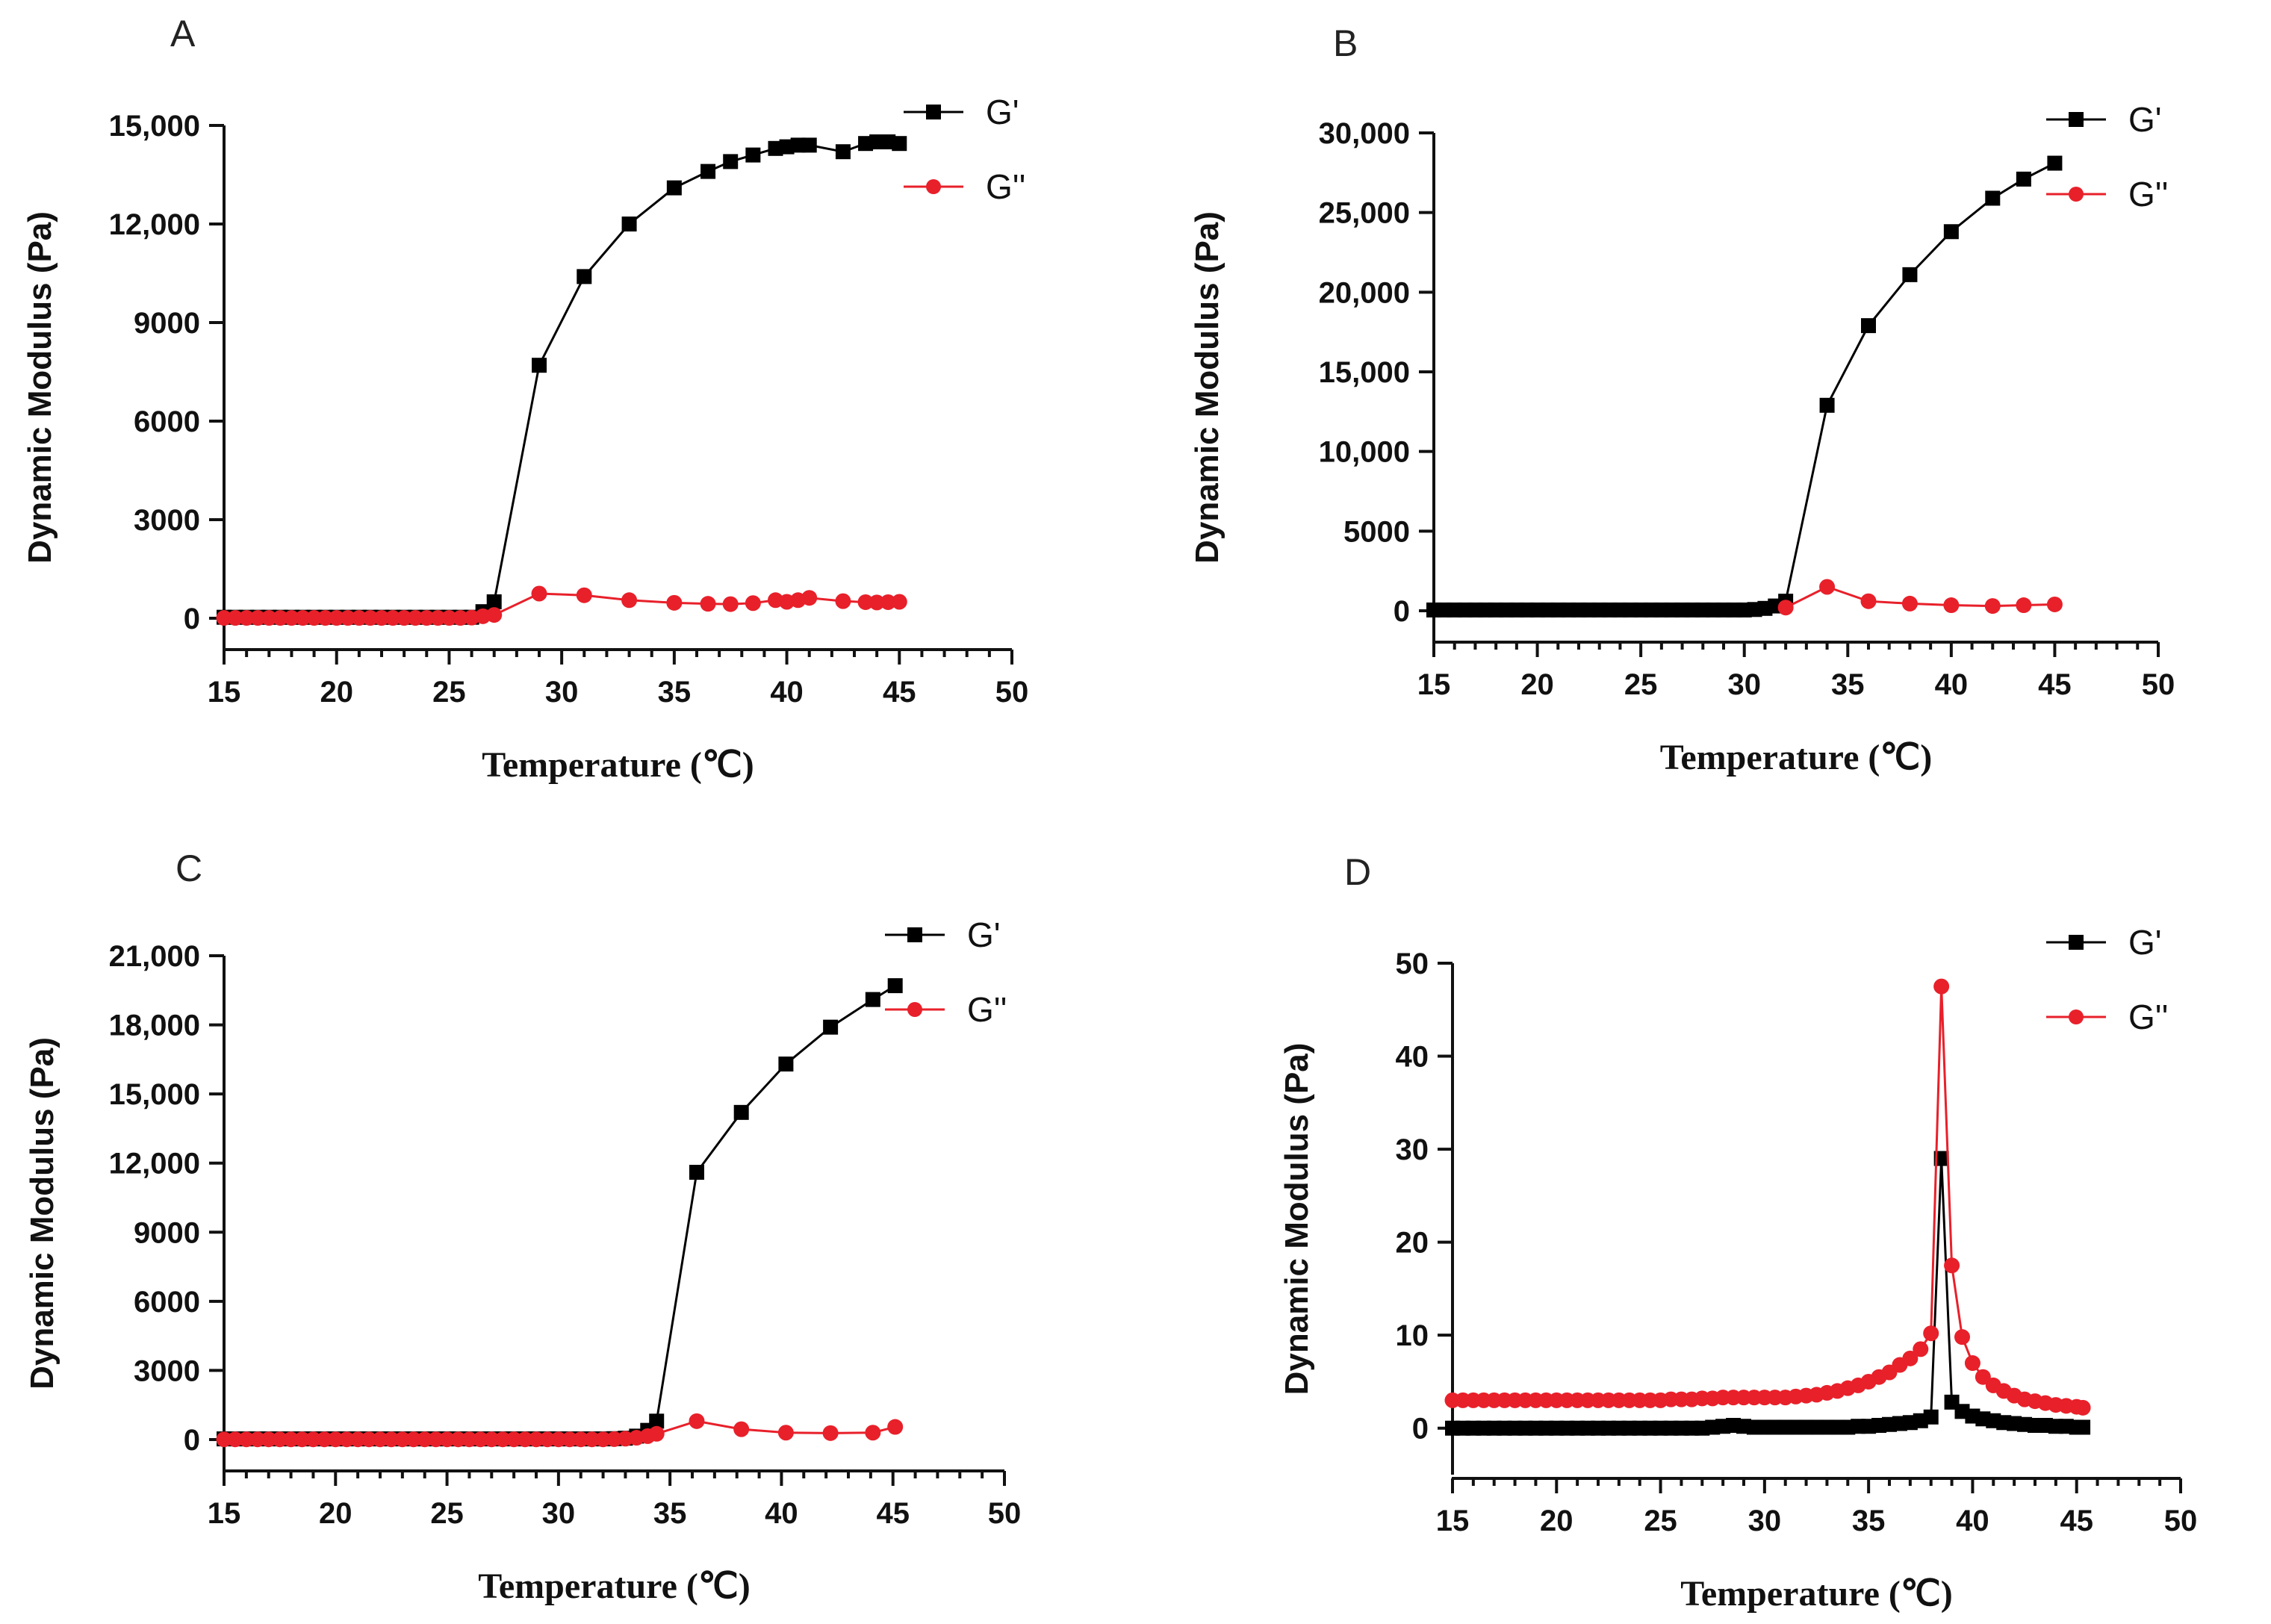 The image size is (2271, 1624). Describe the element at coordinates (1412, 1057) in the screenshot. I see `panel-d-y-tick-label: 40` at that location.